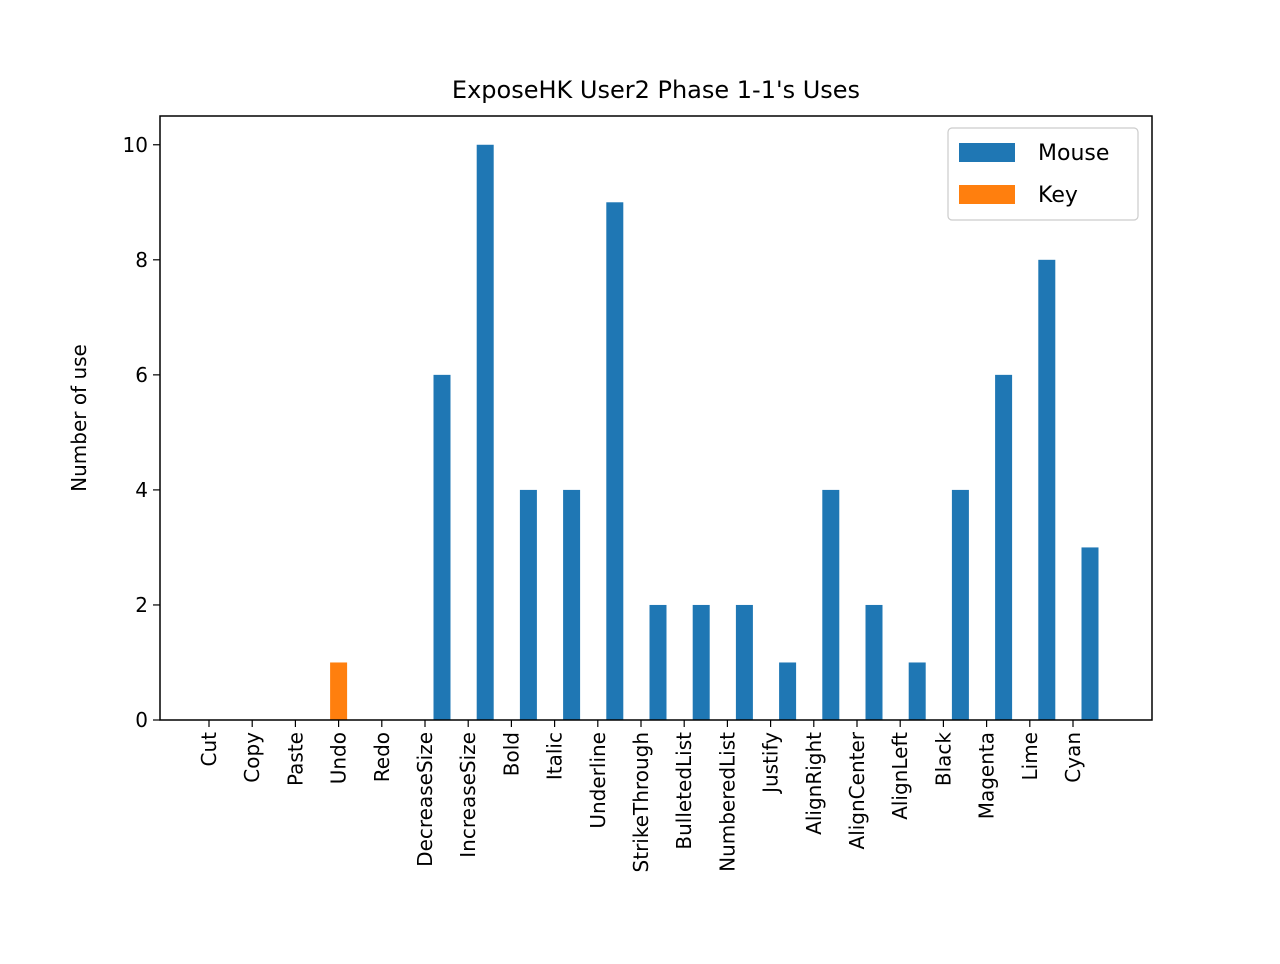 Image resolution: width=1280 pixels, height=964 pixels. What do you see at coordinates (295, 759) in the screenshot?
I see `x-tick-label: Paste` at bounding box center [295, 759].